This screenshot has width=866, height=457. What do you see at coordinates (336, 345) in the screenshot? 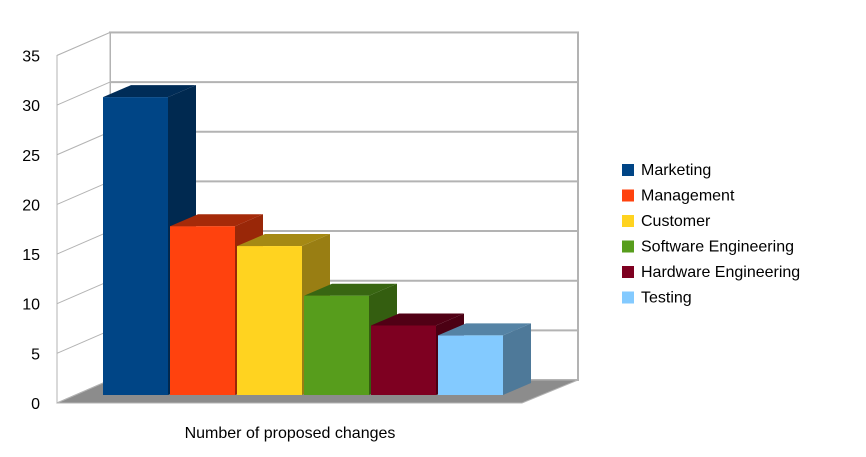
I see `bar-software-engineering` at bounding box center [336, 345].